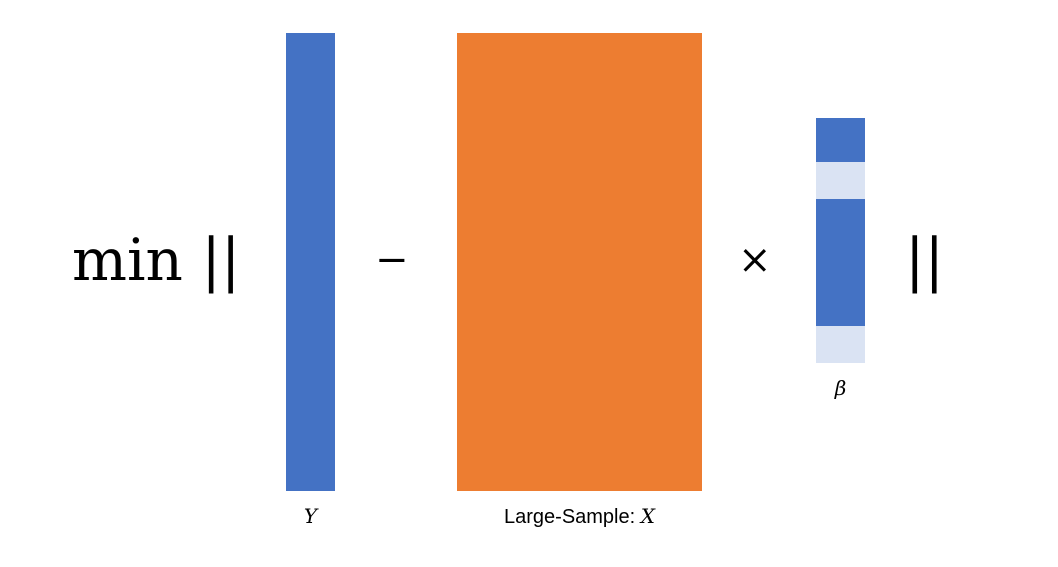  What do you see at coordinates (925, 260) in the screenshot?
I see `norm-close: ||` at bounding box center [925, 260].